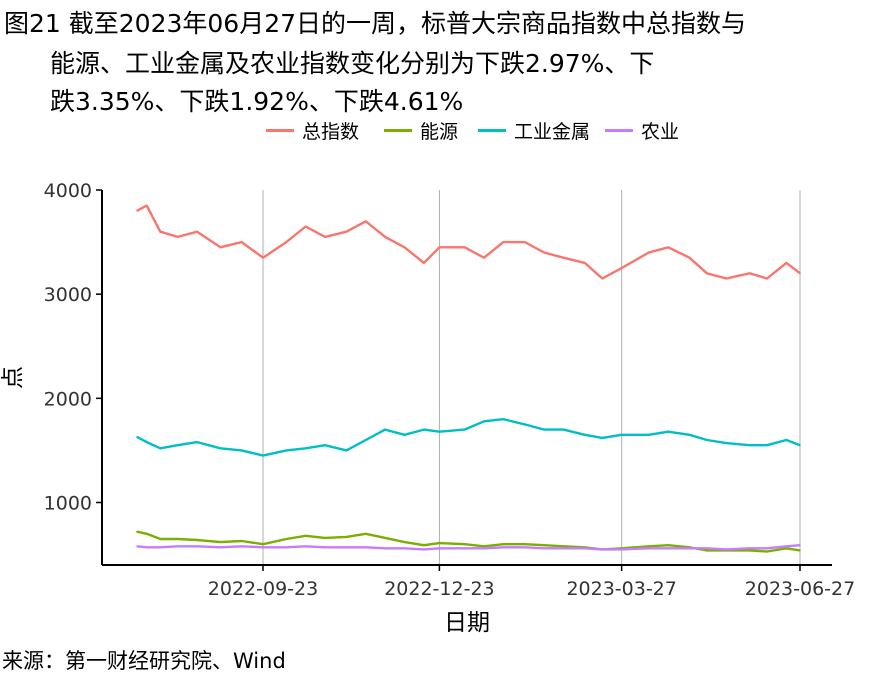 The height and width of the screenshot is (688, 885). Describe the element at coordinates (68, 399) in the screenshot. I see `y-tick-label: 2000` at that location.